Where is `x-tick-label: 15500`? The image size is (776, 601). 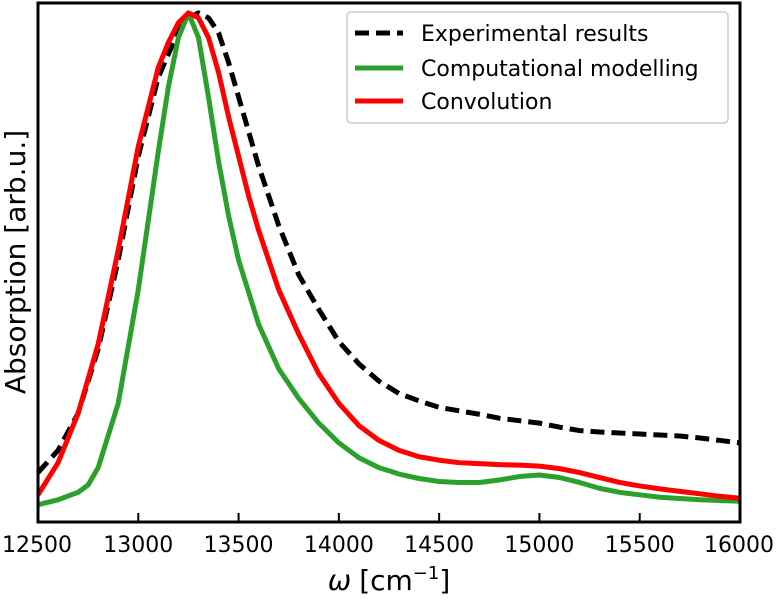 x-tick-label: 15500 is located at coordinates (640, 545).